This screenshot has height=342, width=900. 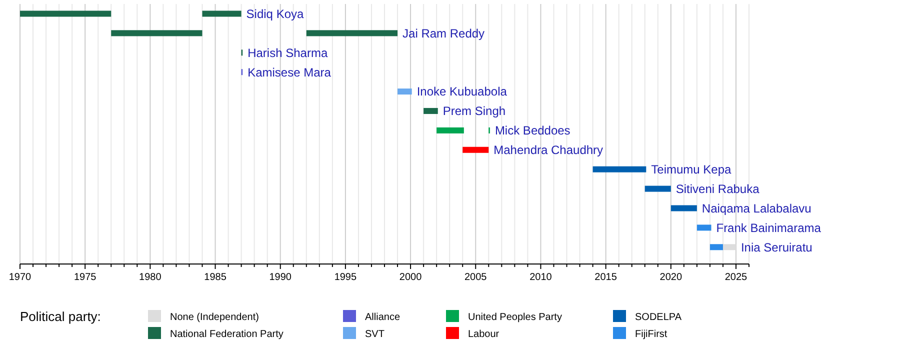 I want to click on y-tick-label: Mahendra Chaudhry, so click(x=549, y=150).